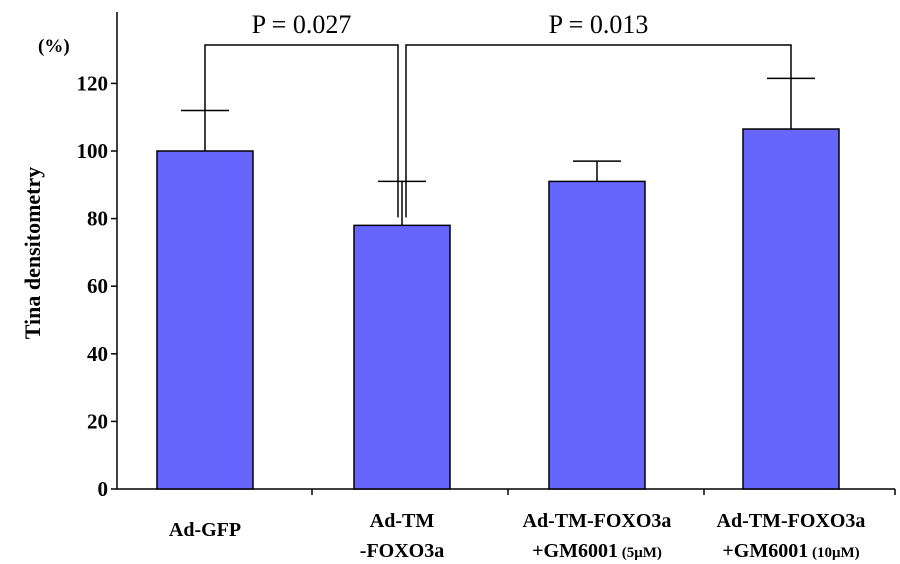 The width and height of the screenshot is (900, 564). I want to click on y-tick-label: 20, so click(97, 421).